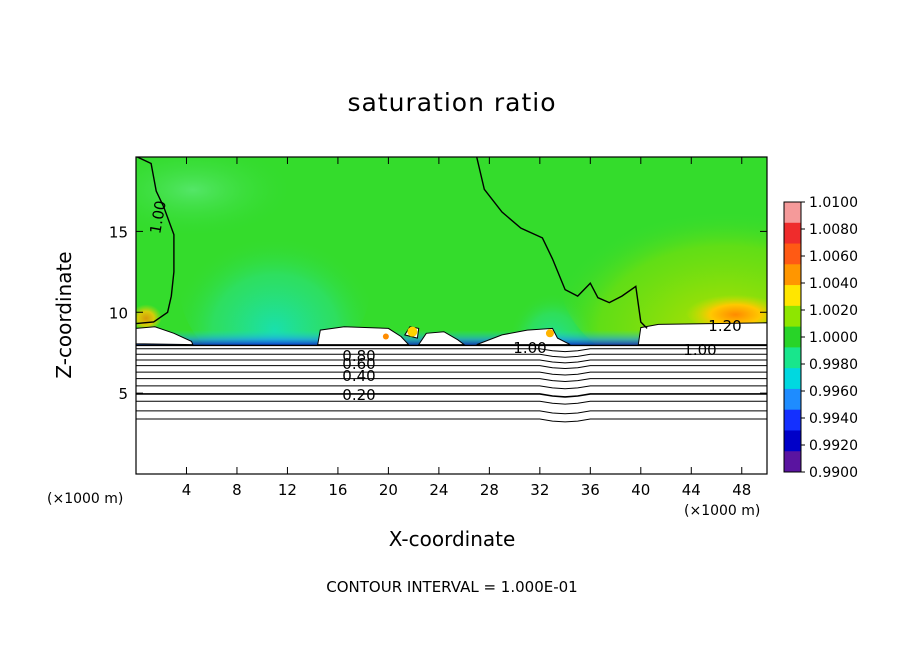 This screenshot has height=654, width=904. Describe the element at coordinates (452, 102) in the screenshot. I see `chart-title: saturation ratio` at that location.